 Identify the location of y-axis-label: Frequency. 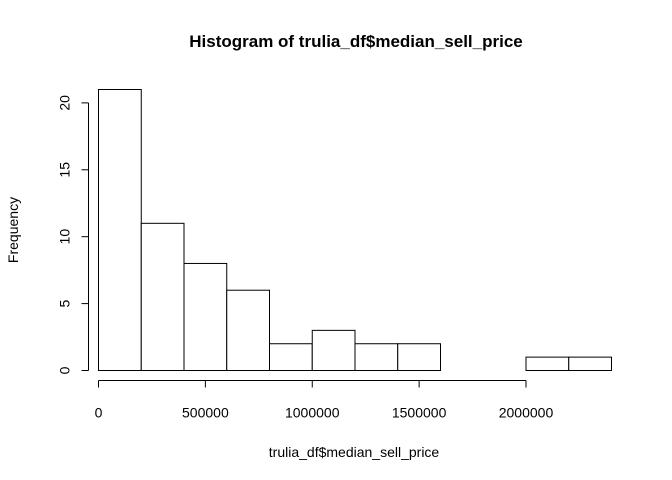
(13, 230).